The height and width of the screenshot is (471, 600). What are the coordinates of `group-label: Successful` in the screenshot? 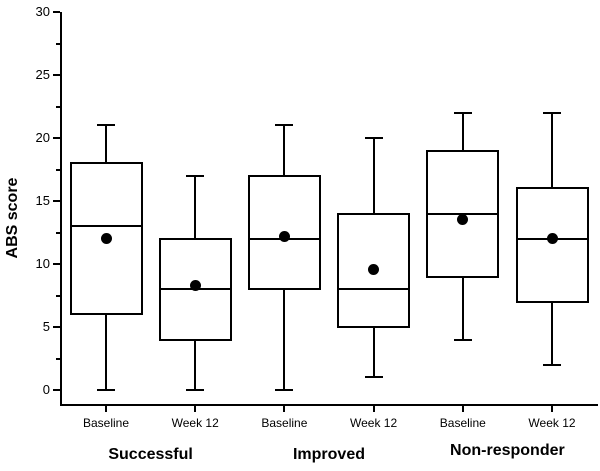 It's located at (150, 454).